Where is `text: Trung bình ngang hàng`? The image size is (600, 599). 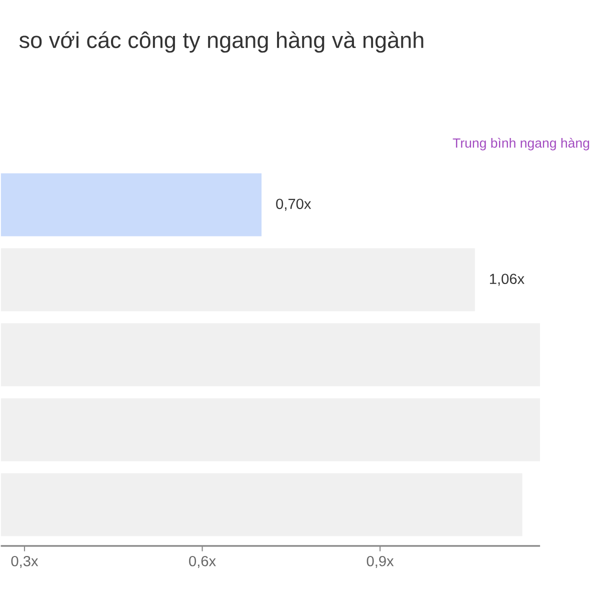
text: Trung bình ngang hàng is located at coordinates (521, 144).